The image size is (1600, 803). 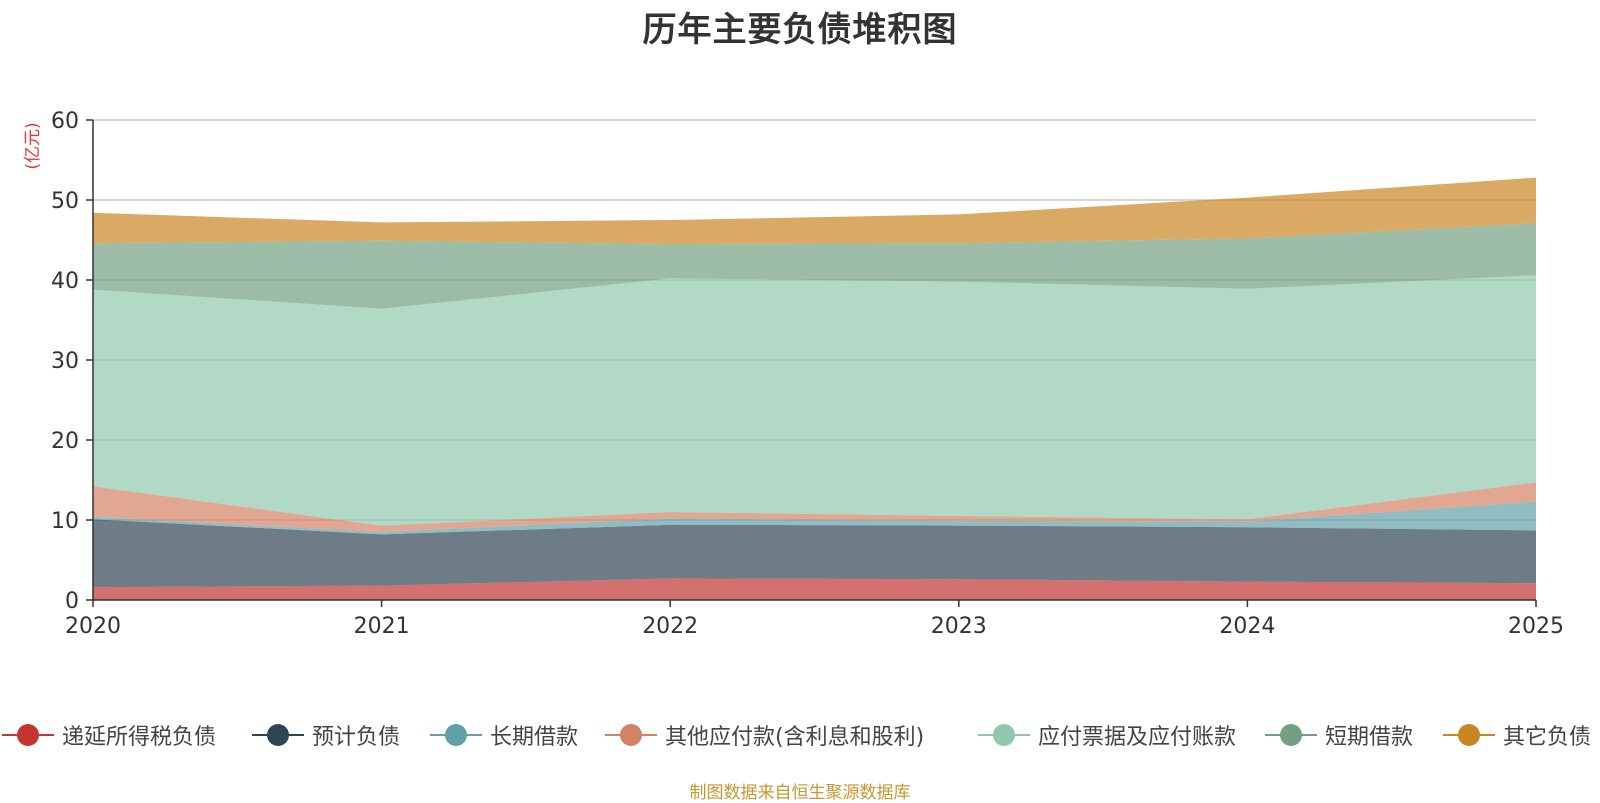 I want to click on legend-item-4: 其他应付款(含利息和股利), so click(x=764, y=735).